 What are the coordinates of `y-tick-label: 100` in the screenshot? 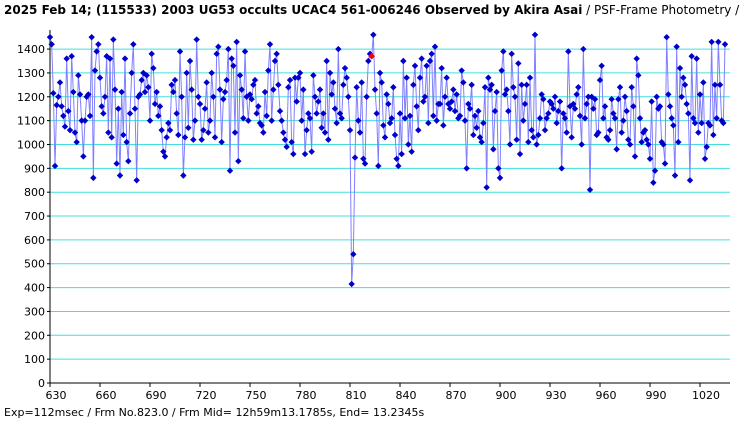 It's located at (34, 359).